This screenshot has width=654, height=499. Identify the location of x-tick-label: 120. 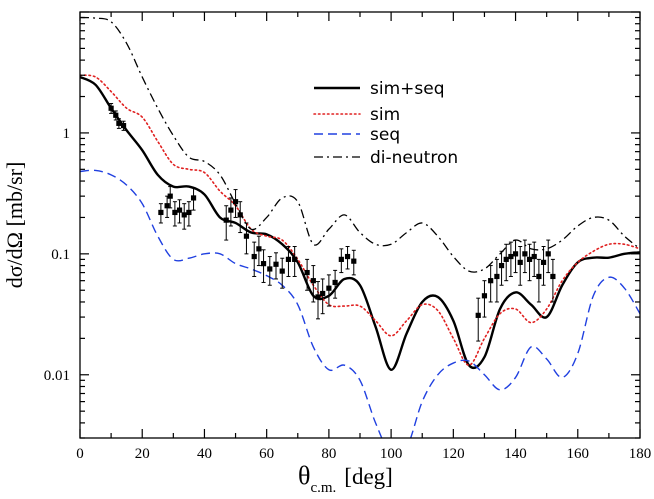
(453, 454).